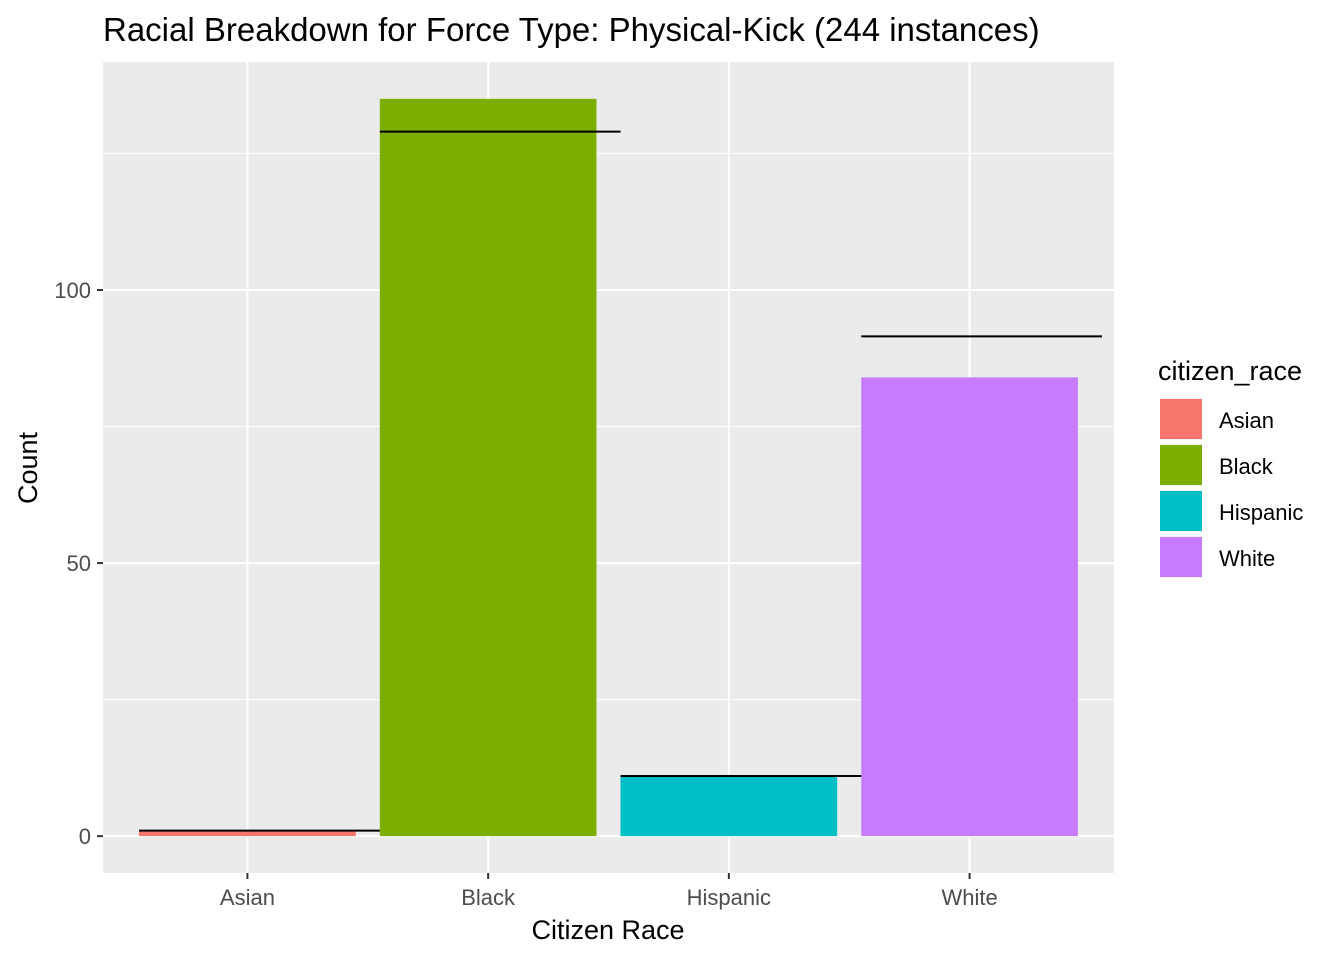 The height and width of the screenshot is (960, 1344). I want to click on x-tick-label: Hispanic, so click(729, 897).